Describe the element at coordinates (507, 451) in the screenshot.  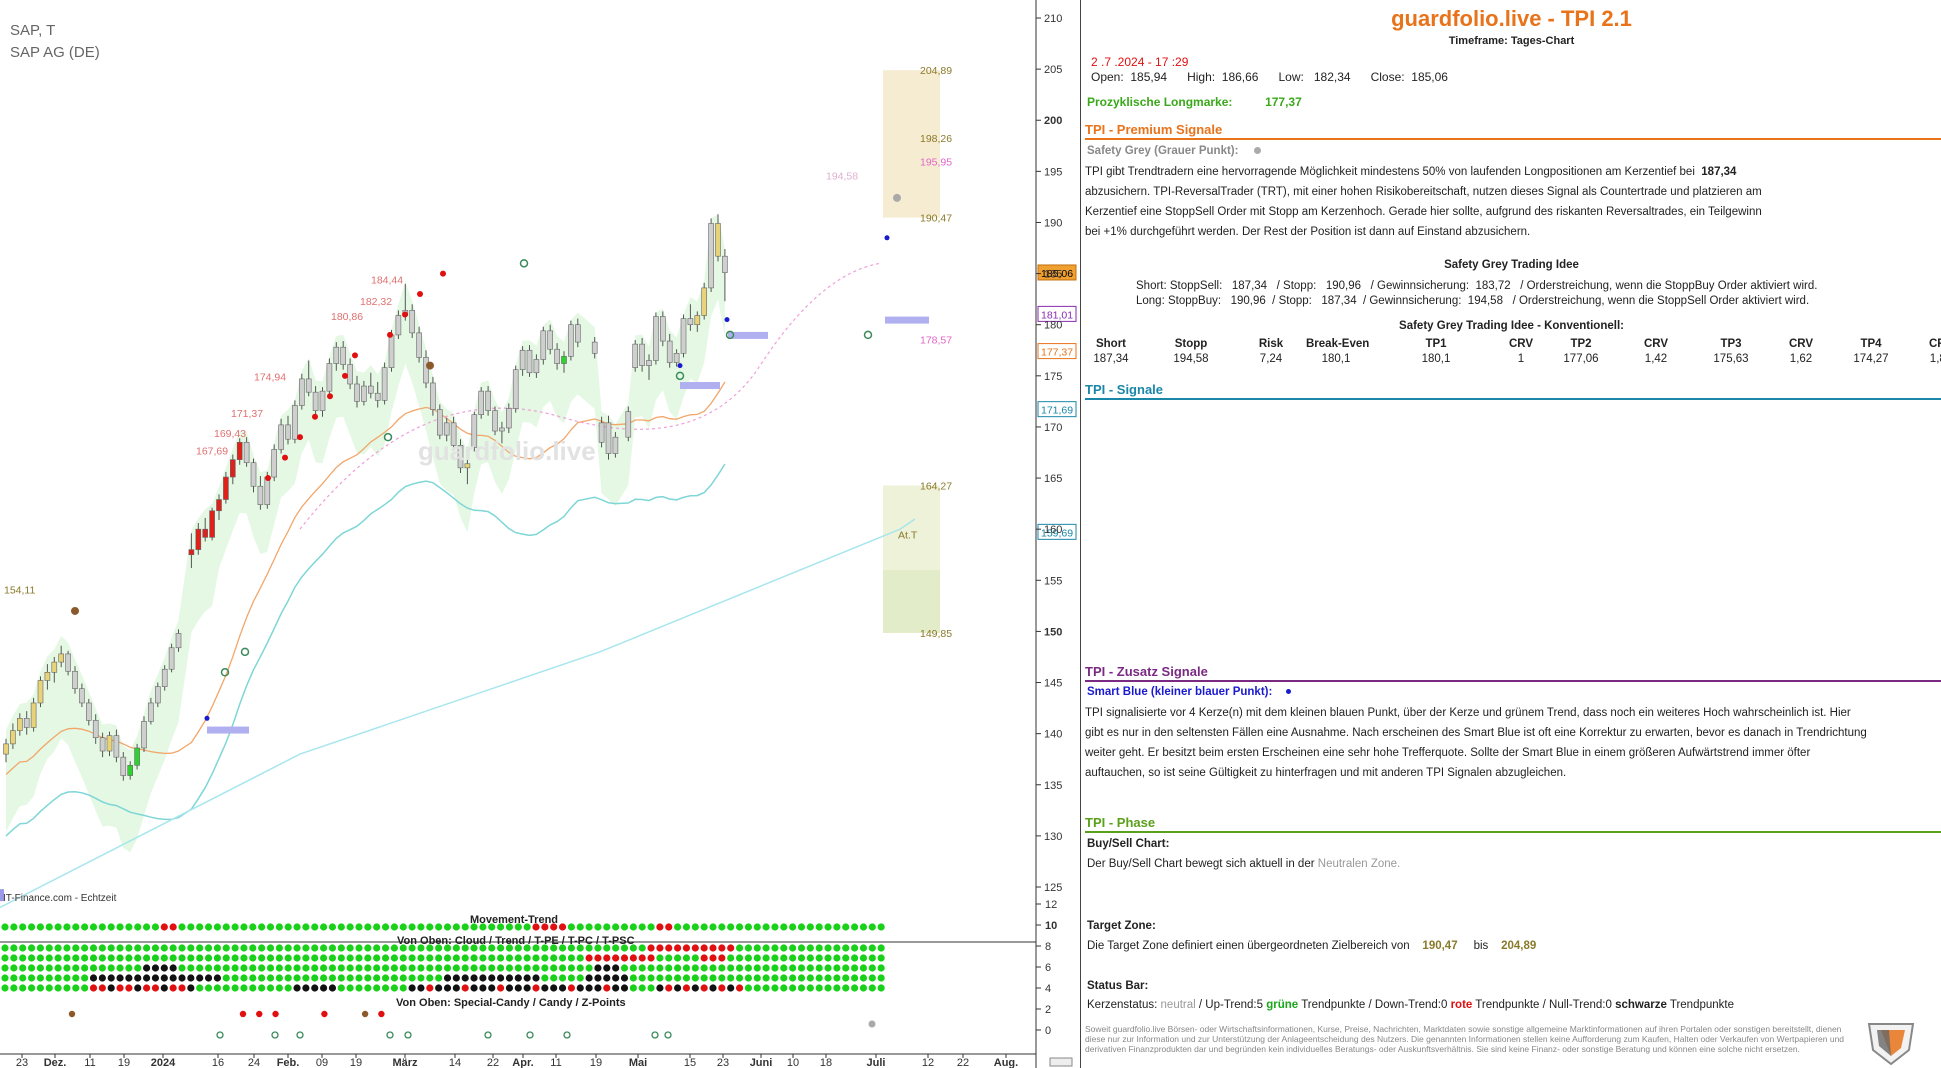
I see `watermark: guardfolio.live` at that location.